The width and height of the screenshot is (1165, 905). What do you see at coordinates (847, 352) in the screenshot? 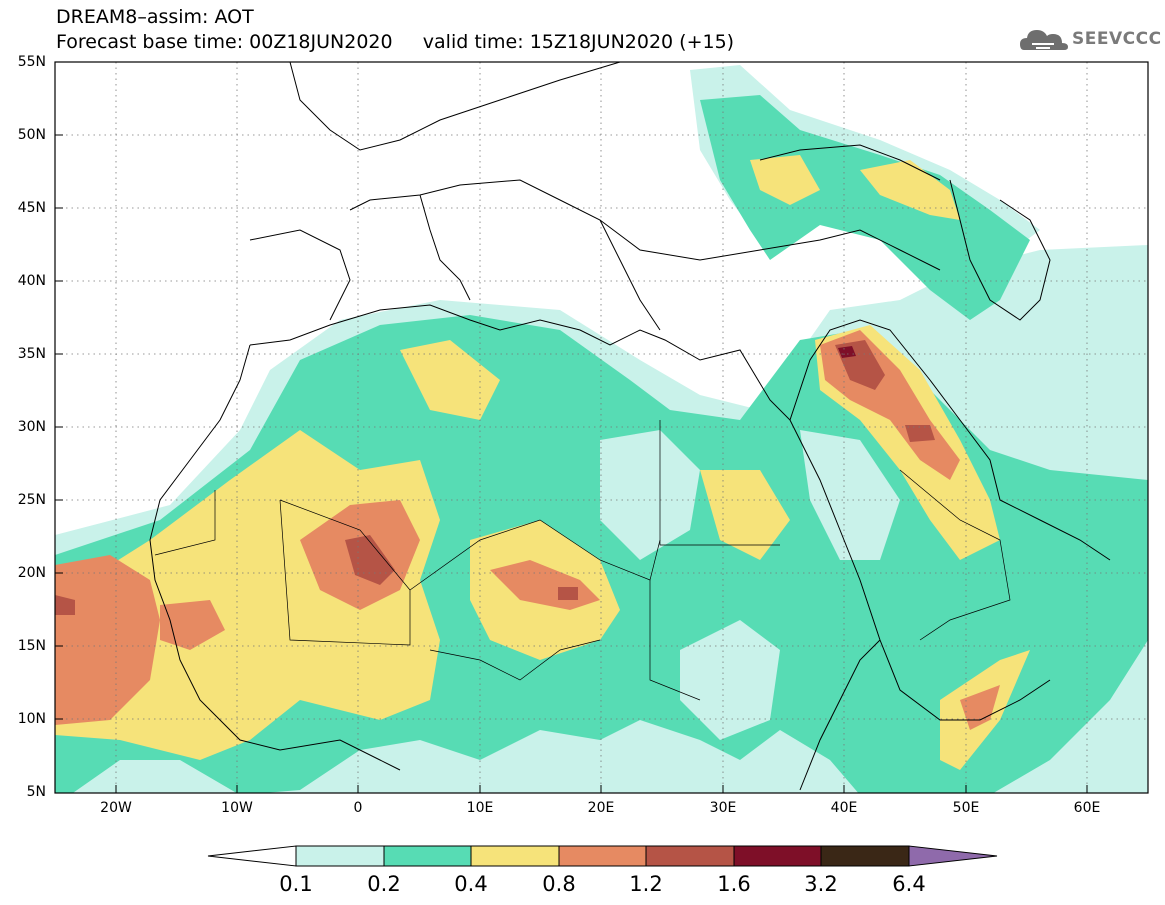
I see `aot-contour-1.6-iraq` at bounding box center [847, 352].